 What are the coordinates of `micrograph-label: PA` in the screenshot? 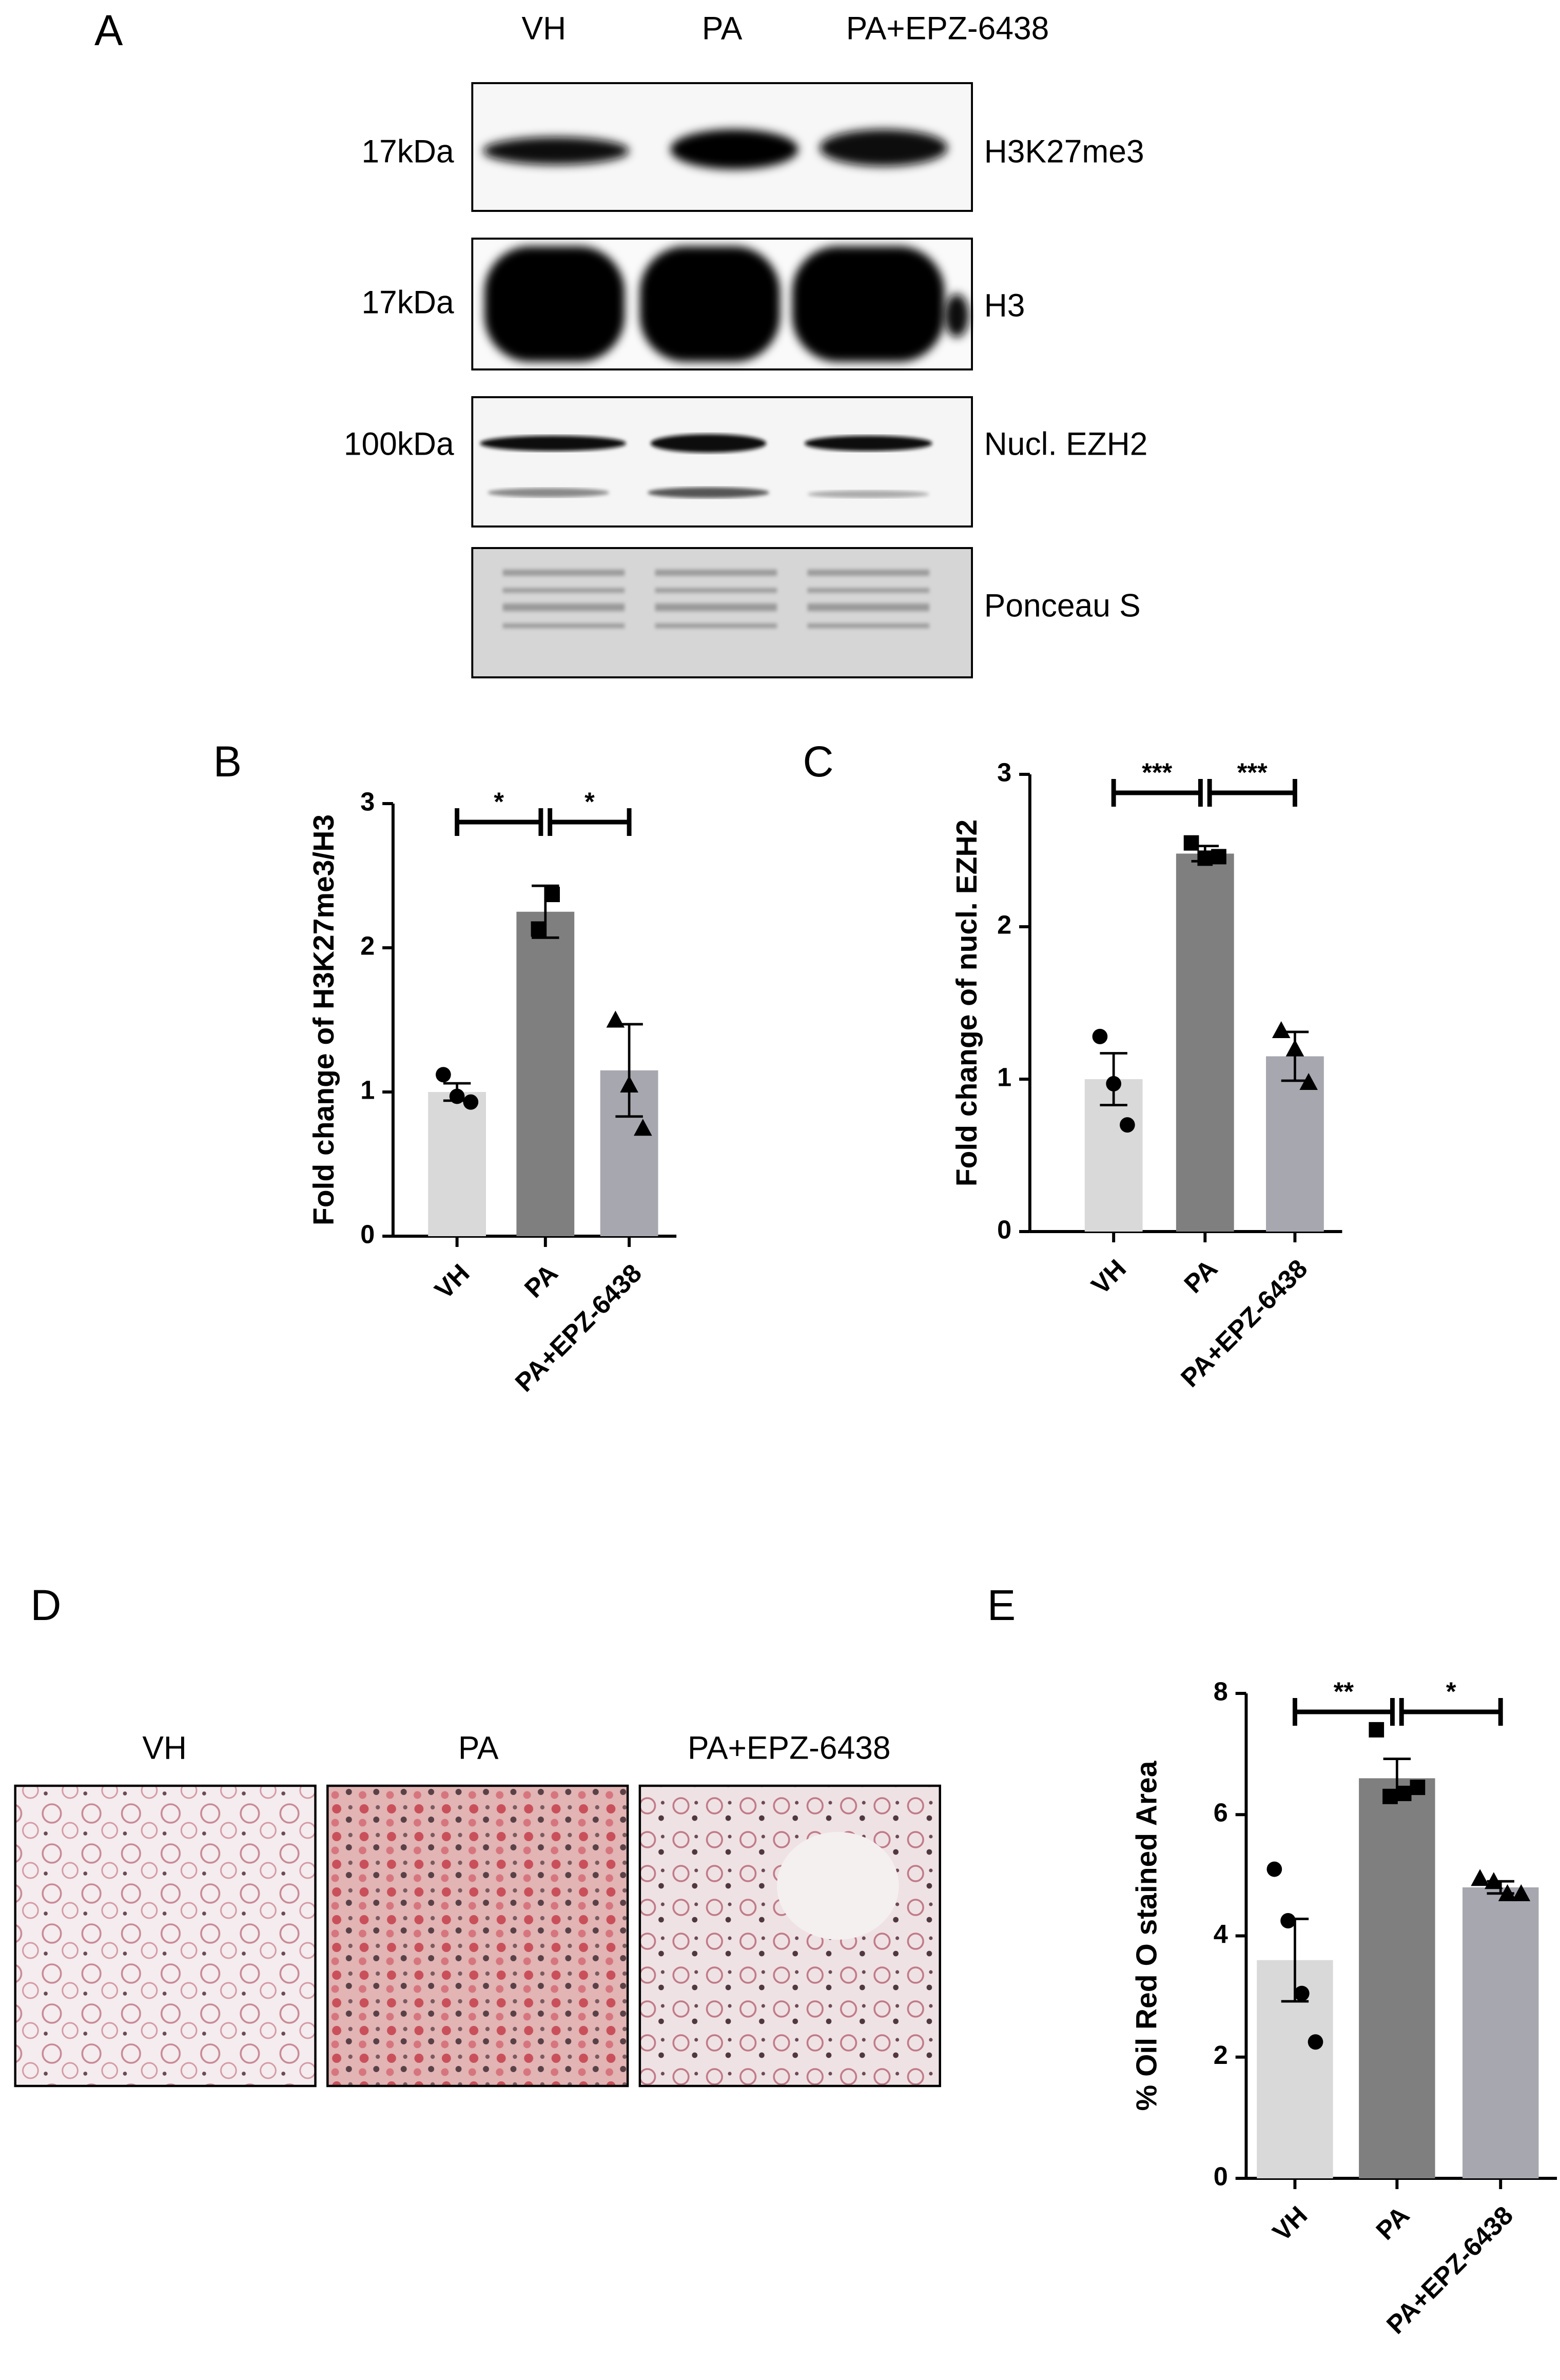 It's located at (479, 1748).